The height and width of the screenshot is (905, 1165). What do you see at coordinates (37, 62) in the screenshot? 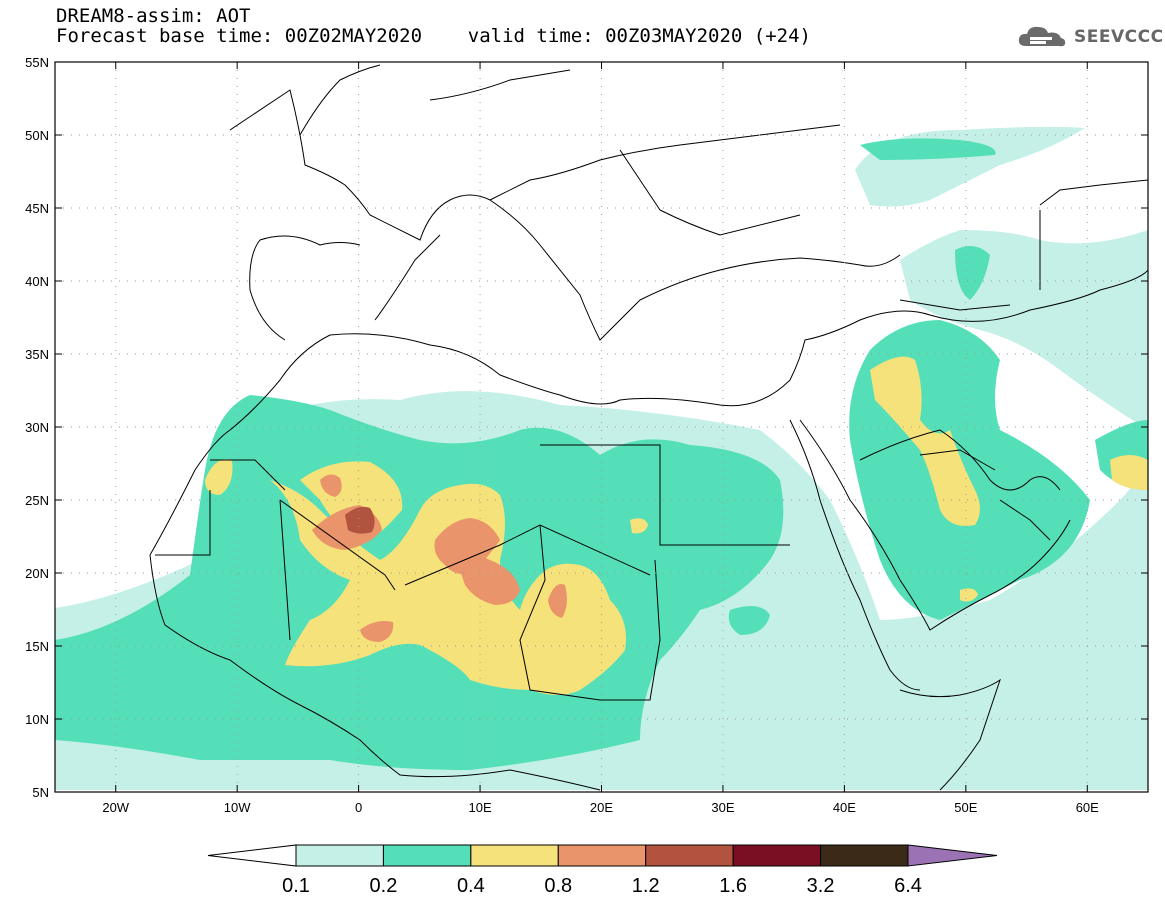
I see `lat-tick-label: 55N` at bounding box center [37, 62].